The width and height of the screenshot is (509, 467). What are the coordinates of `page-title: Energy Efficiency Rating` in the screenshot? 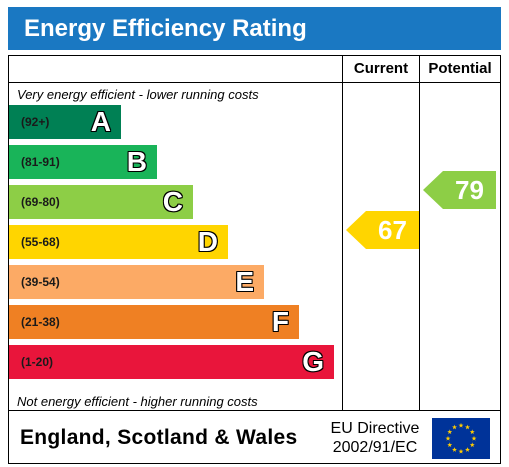 It's located at (165, 28).